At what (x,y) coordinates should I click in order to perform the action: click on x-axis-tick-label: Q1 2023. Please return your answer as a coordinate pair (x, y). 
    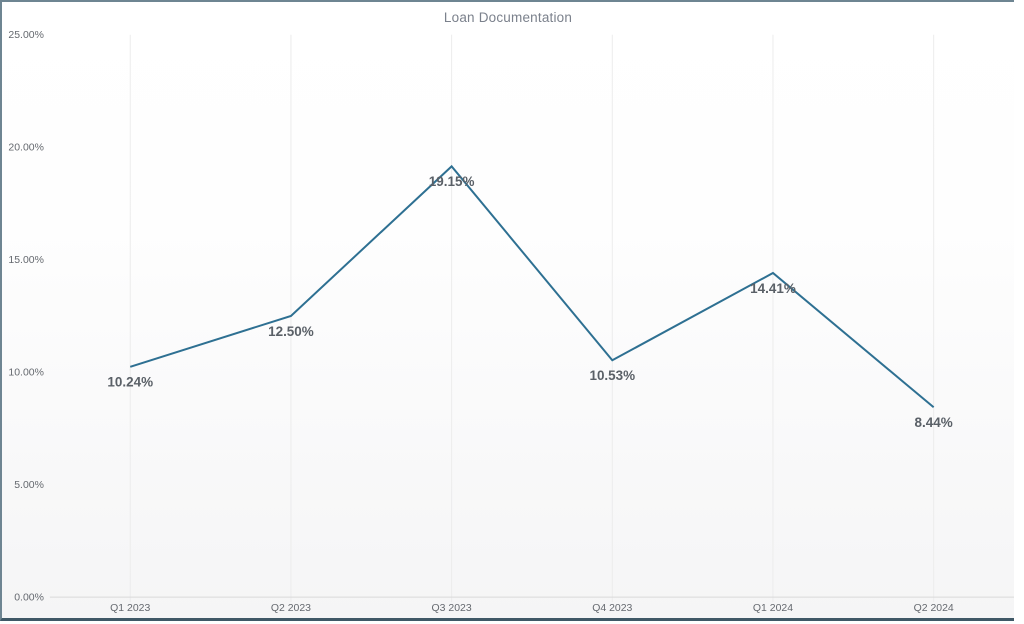
    Looking at the image, I should click on (130, 608).